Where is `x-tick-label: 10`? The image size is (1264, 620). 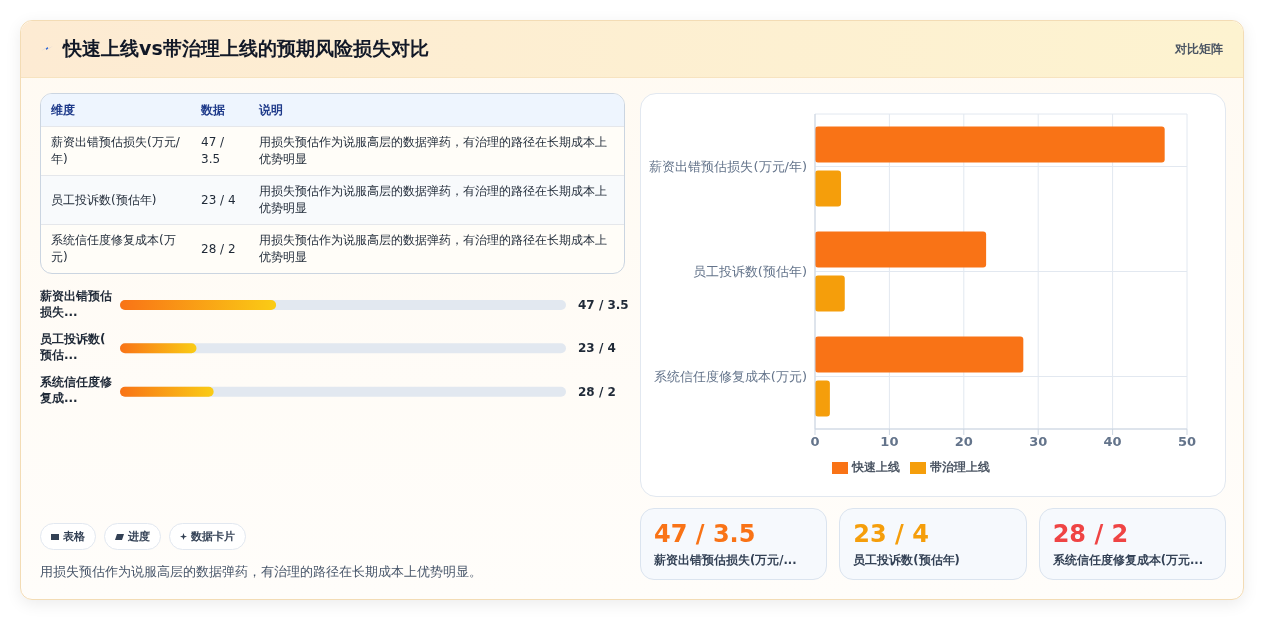
x-tick-label: 10 is located at coordinates (889, 442).